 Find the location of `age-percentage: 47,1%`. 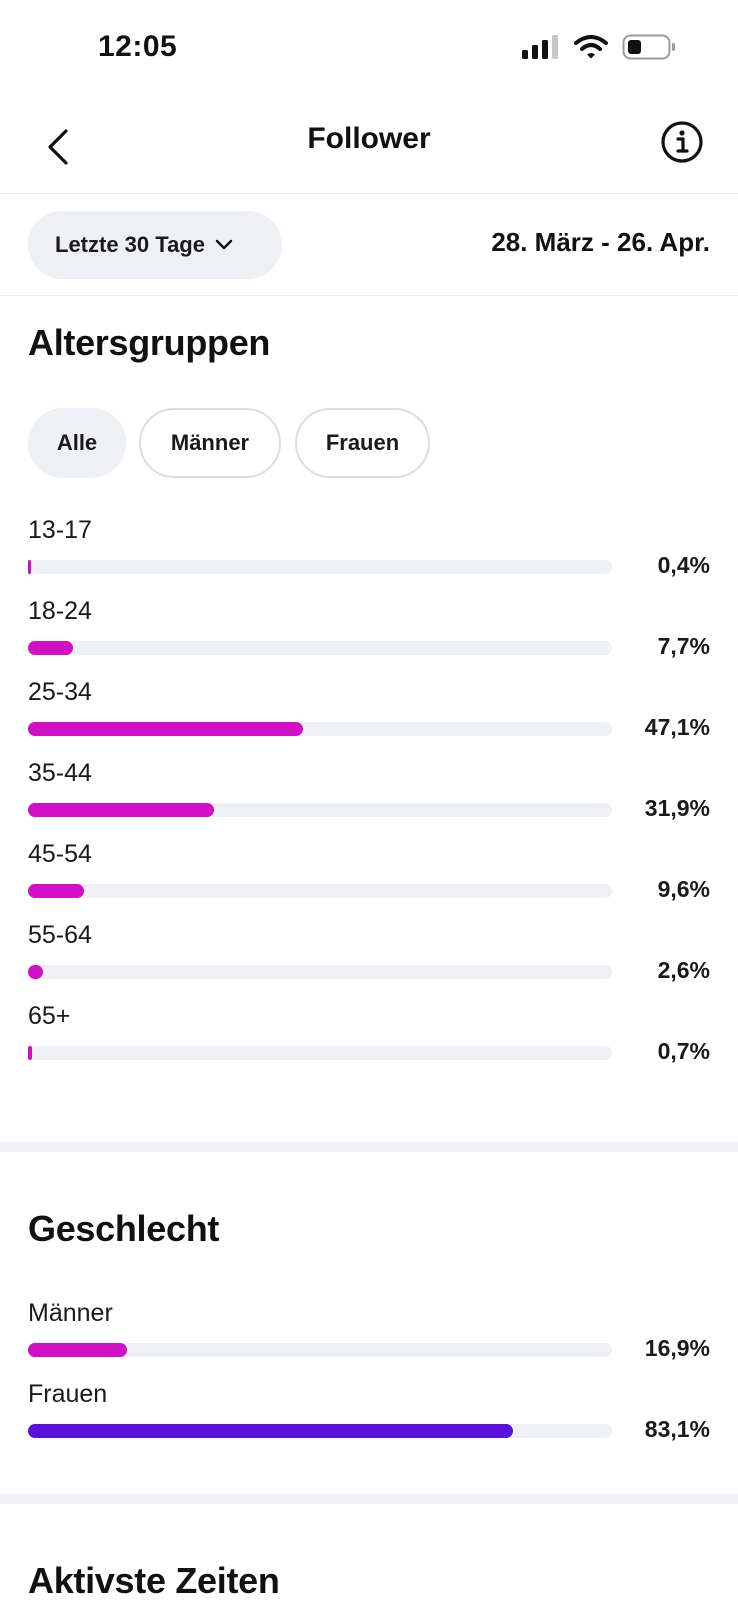

age-percentage: 47,1% is located at coordinates (677, 727).